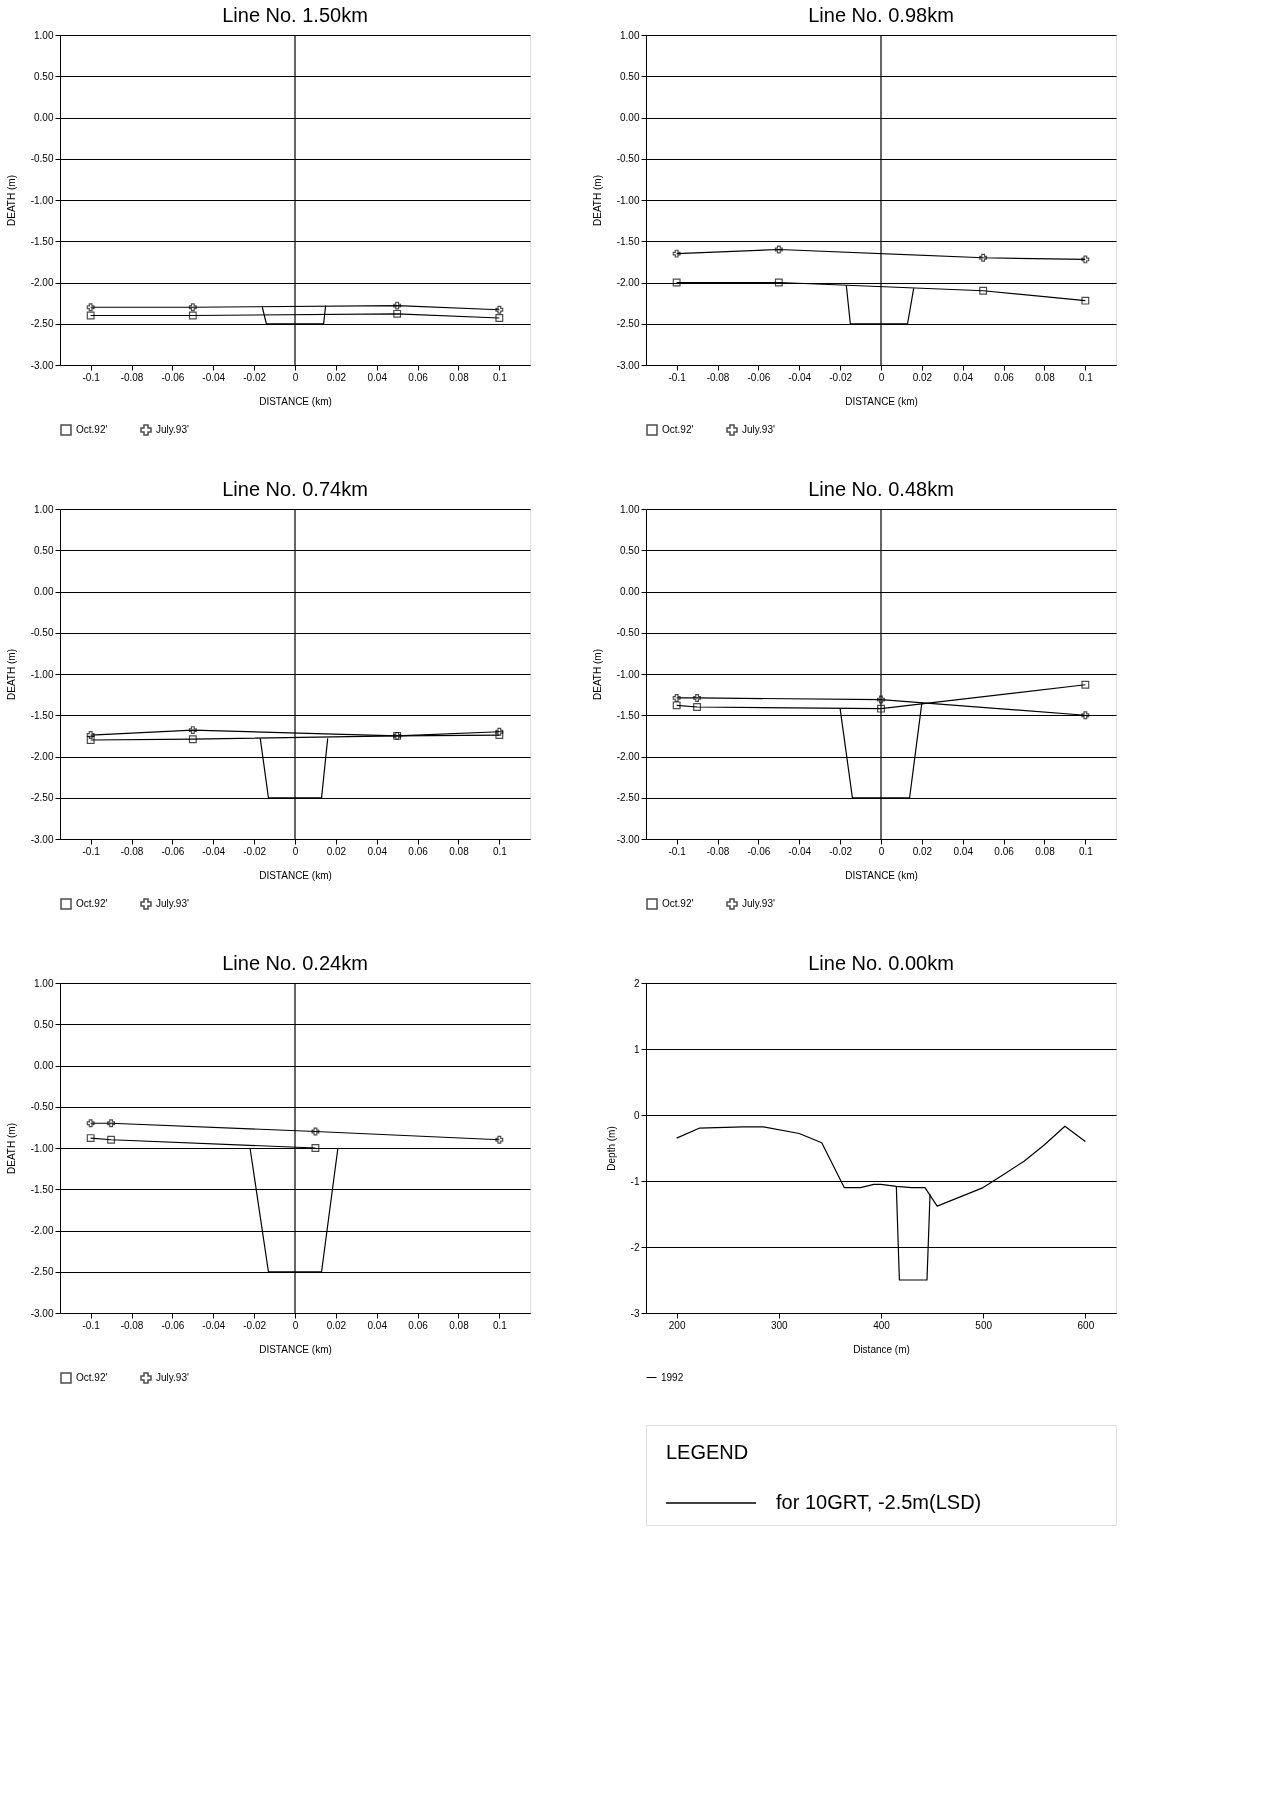  I want to click on text: LEGEND, so click(707, 1452).